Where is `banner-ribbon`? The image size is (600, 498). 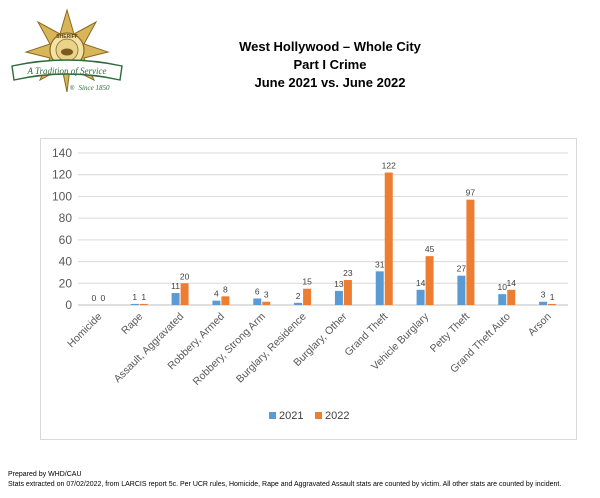
banner-ribbon is located at coordinates (67, 70).